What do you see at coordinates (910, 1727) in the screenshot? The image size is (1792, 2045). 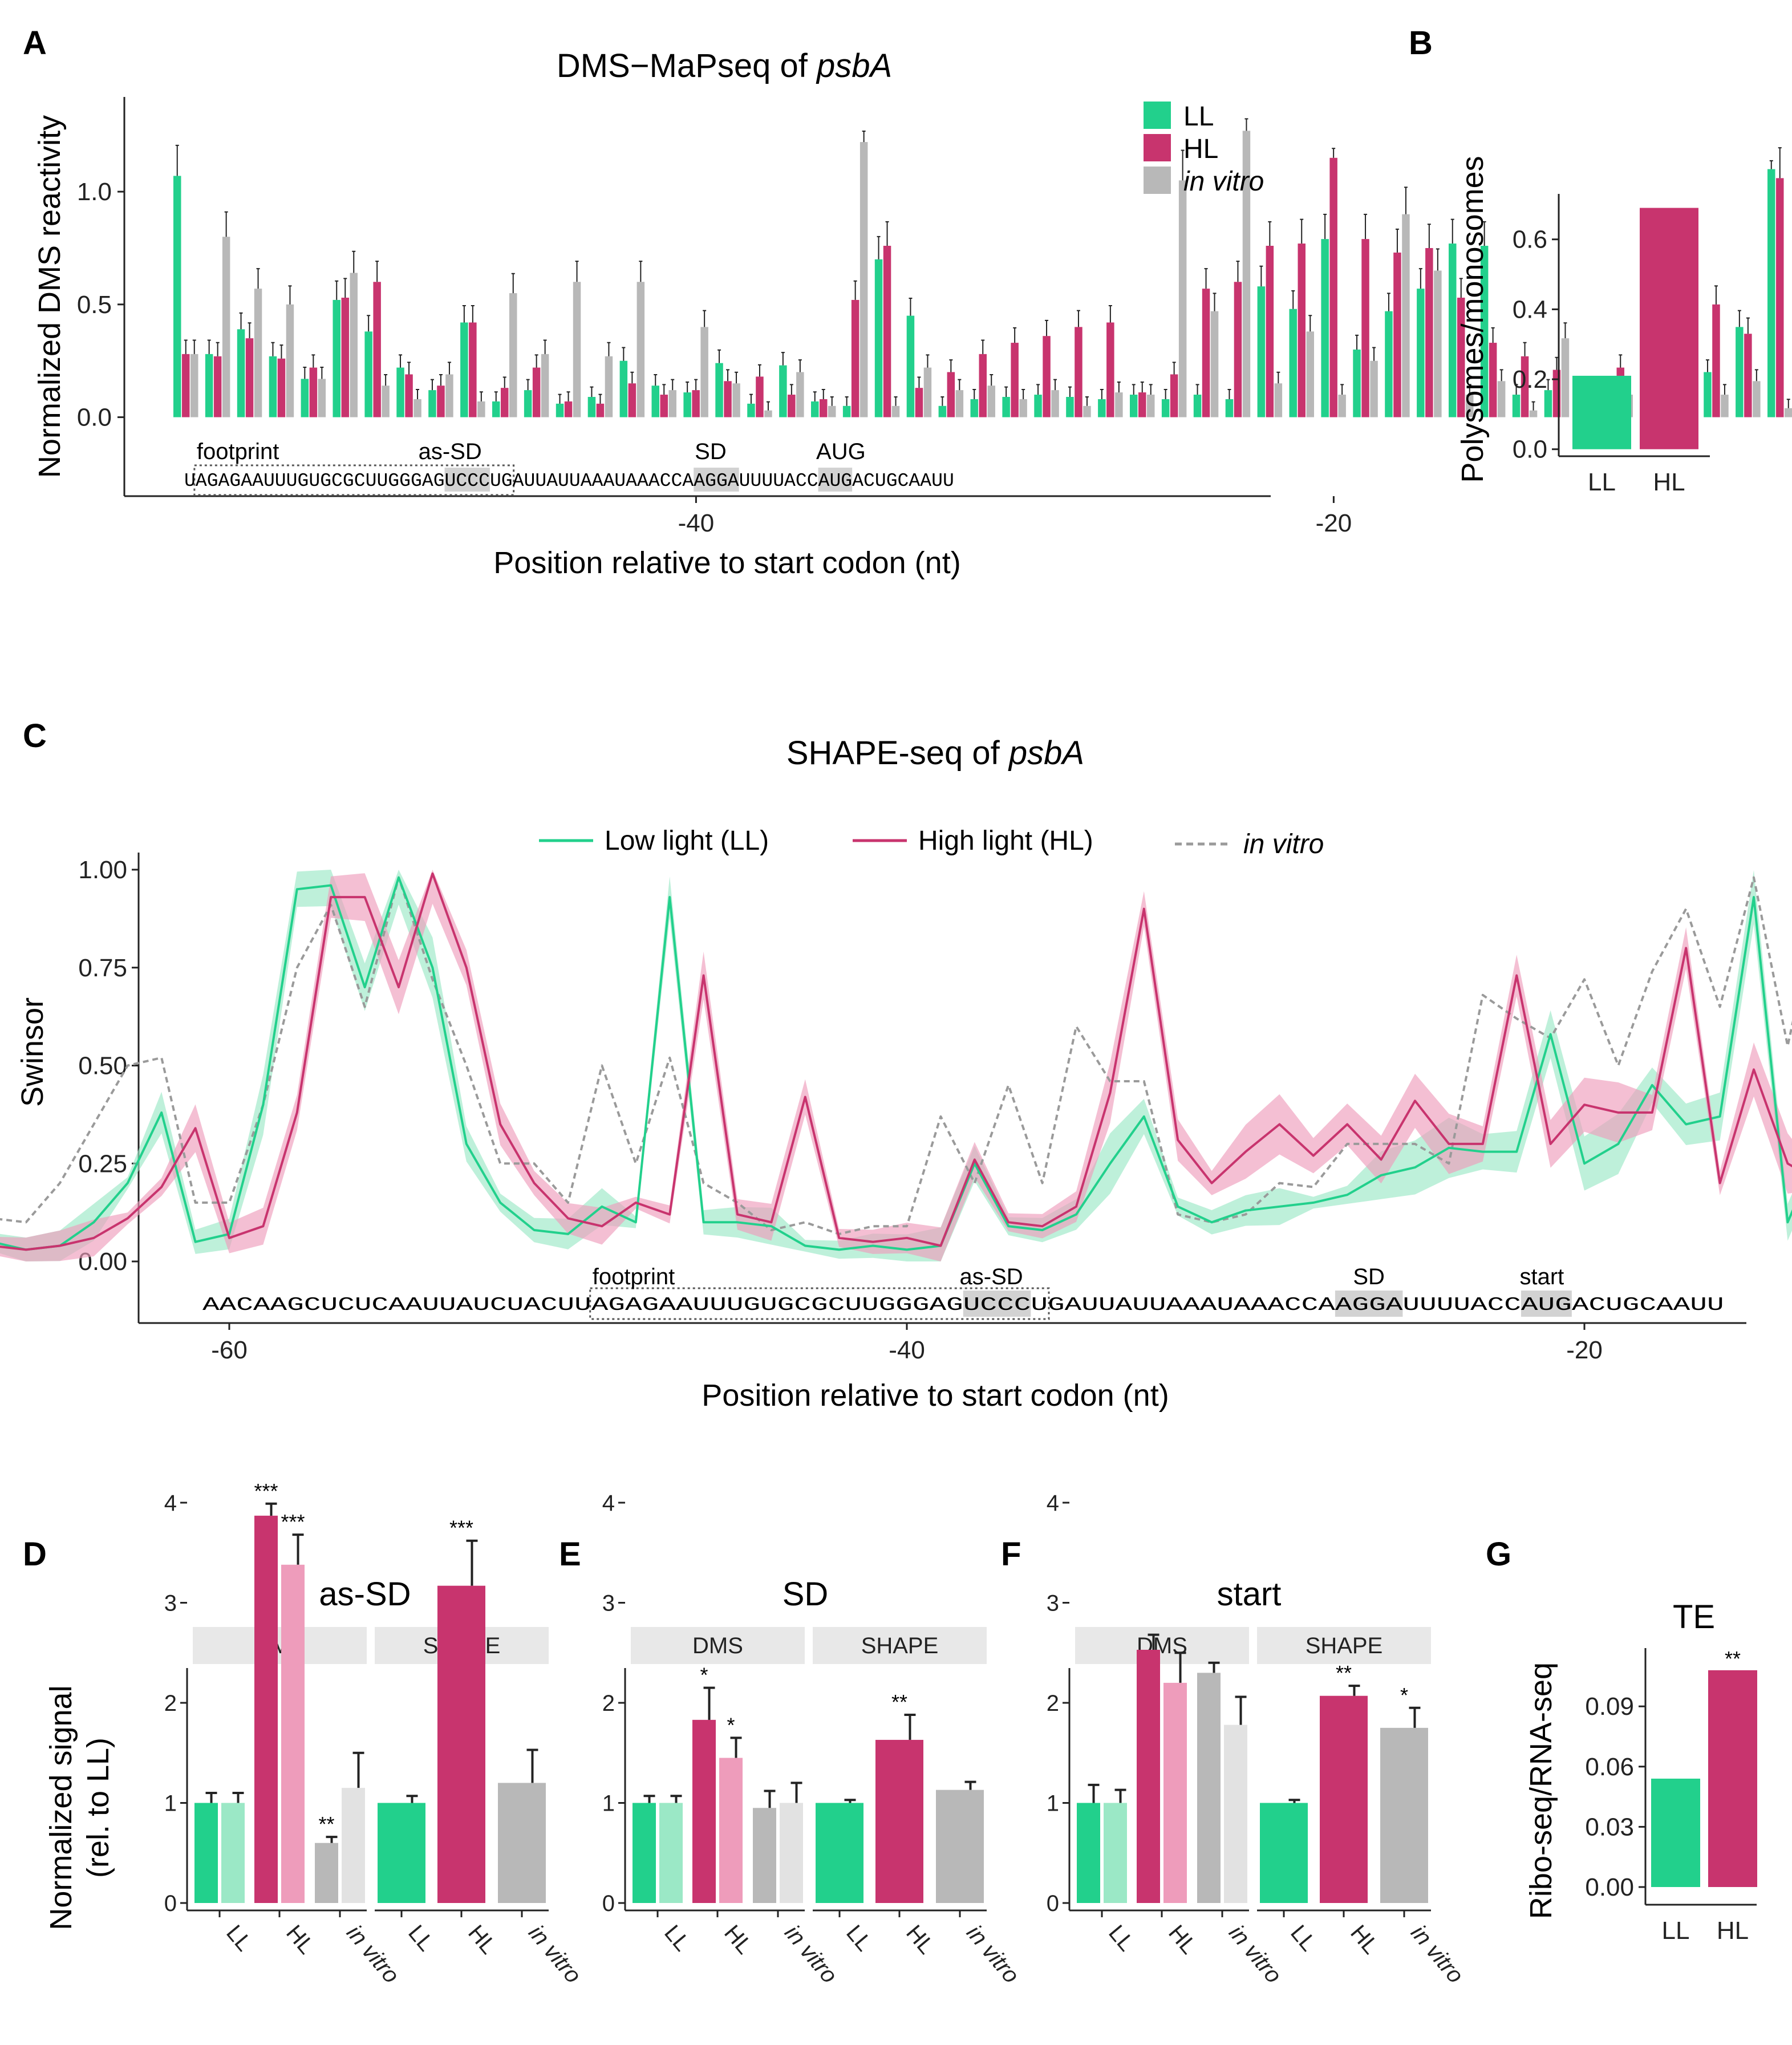 I see `panel-e-errbar` at bounding box center [910, 1727].